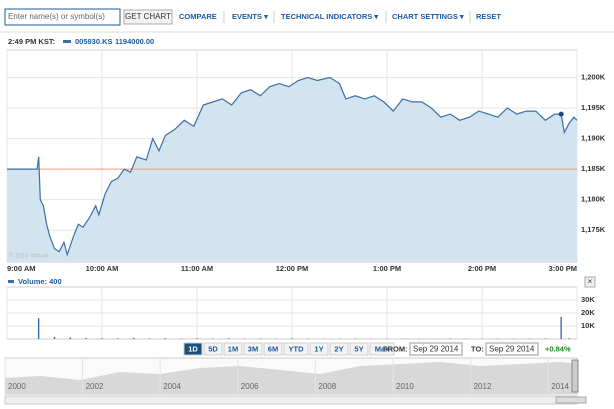  Describe the element at coordinates (593, 138) in the screenshot. I see `y-tick-label: 1,190K` at that location.